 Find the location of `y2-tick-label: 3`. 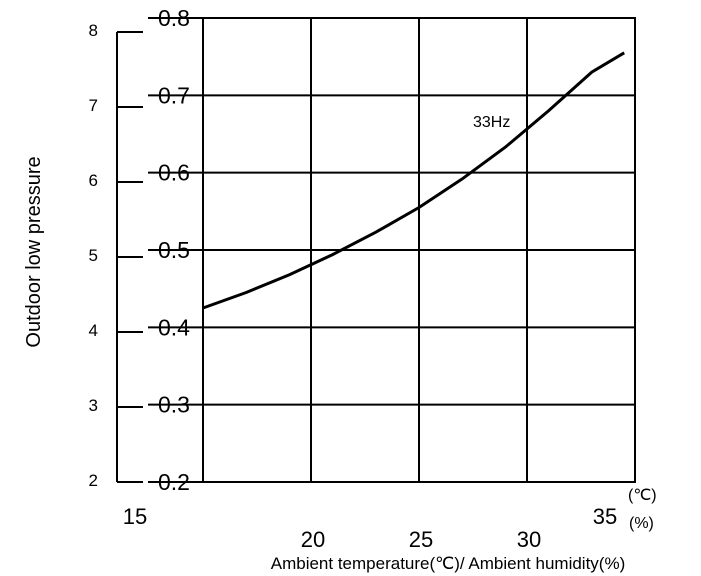

y2-tick-label: 3 is located at coordinates (93, 405).